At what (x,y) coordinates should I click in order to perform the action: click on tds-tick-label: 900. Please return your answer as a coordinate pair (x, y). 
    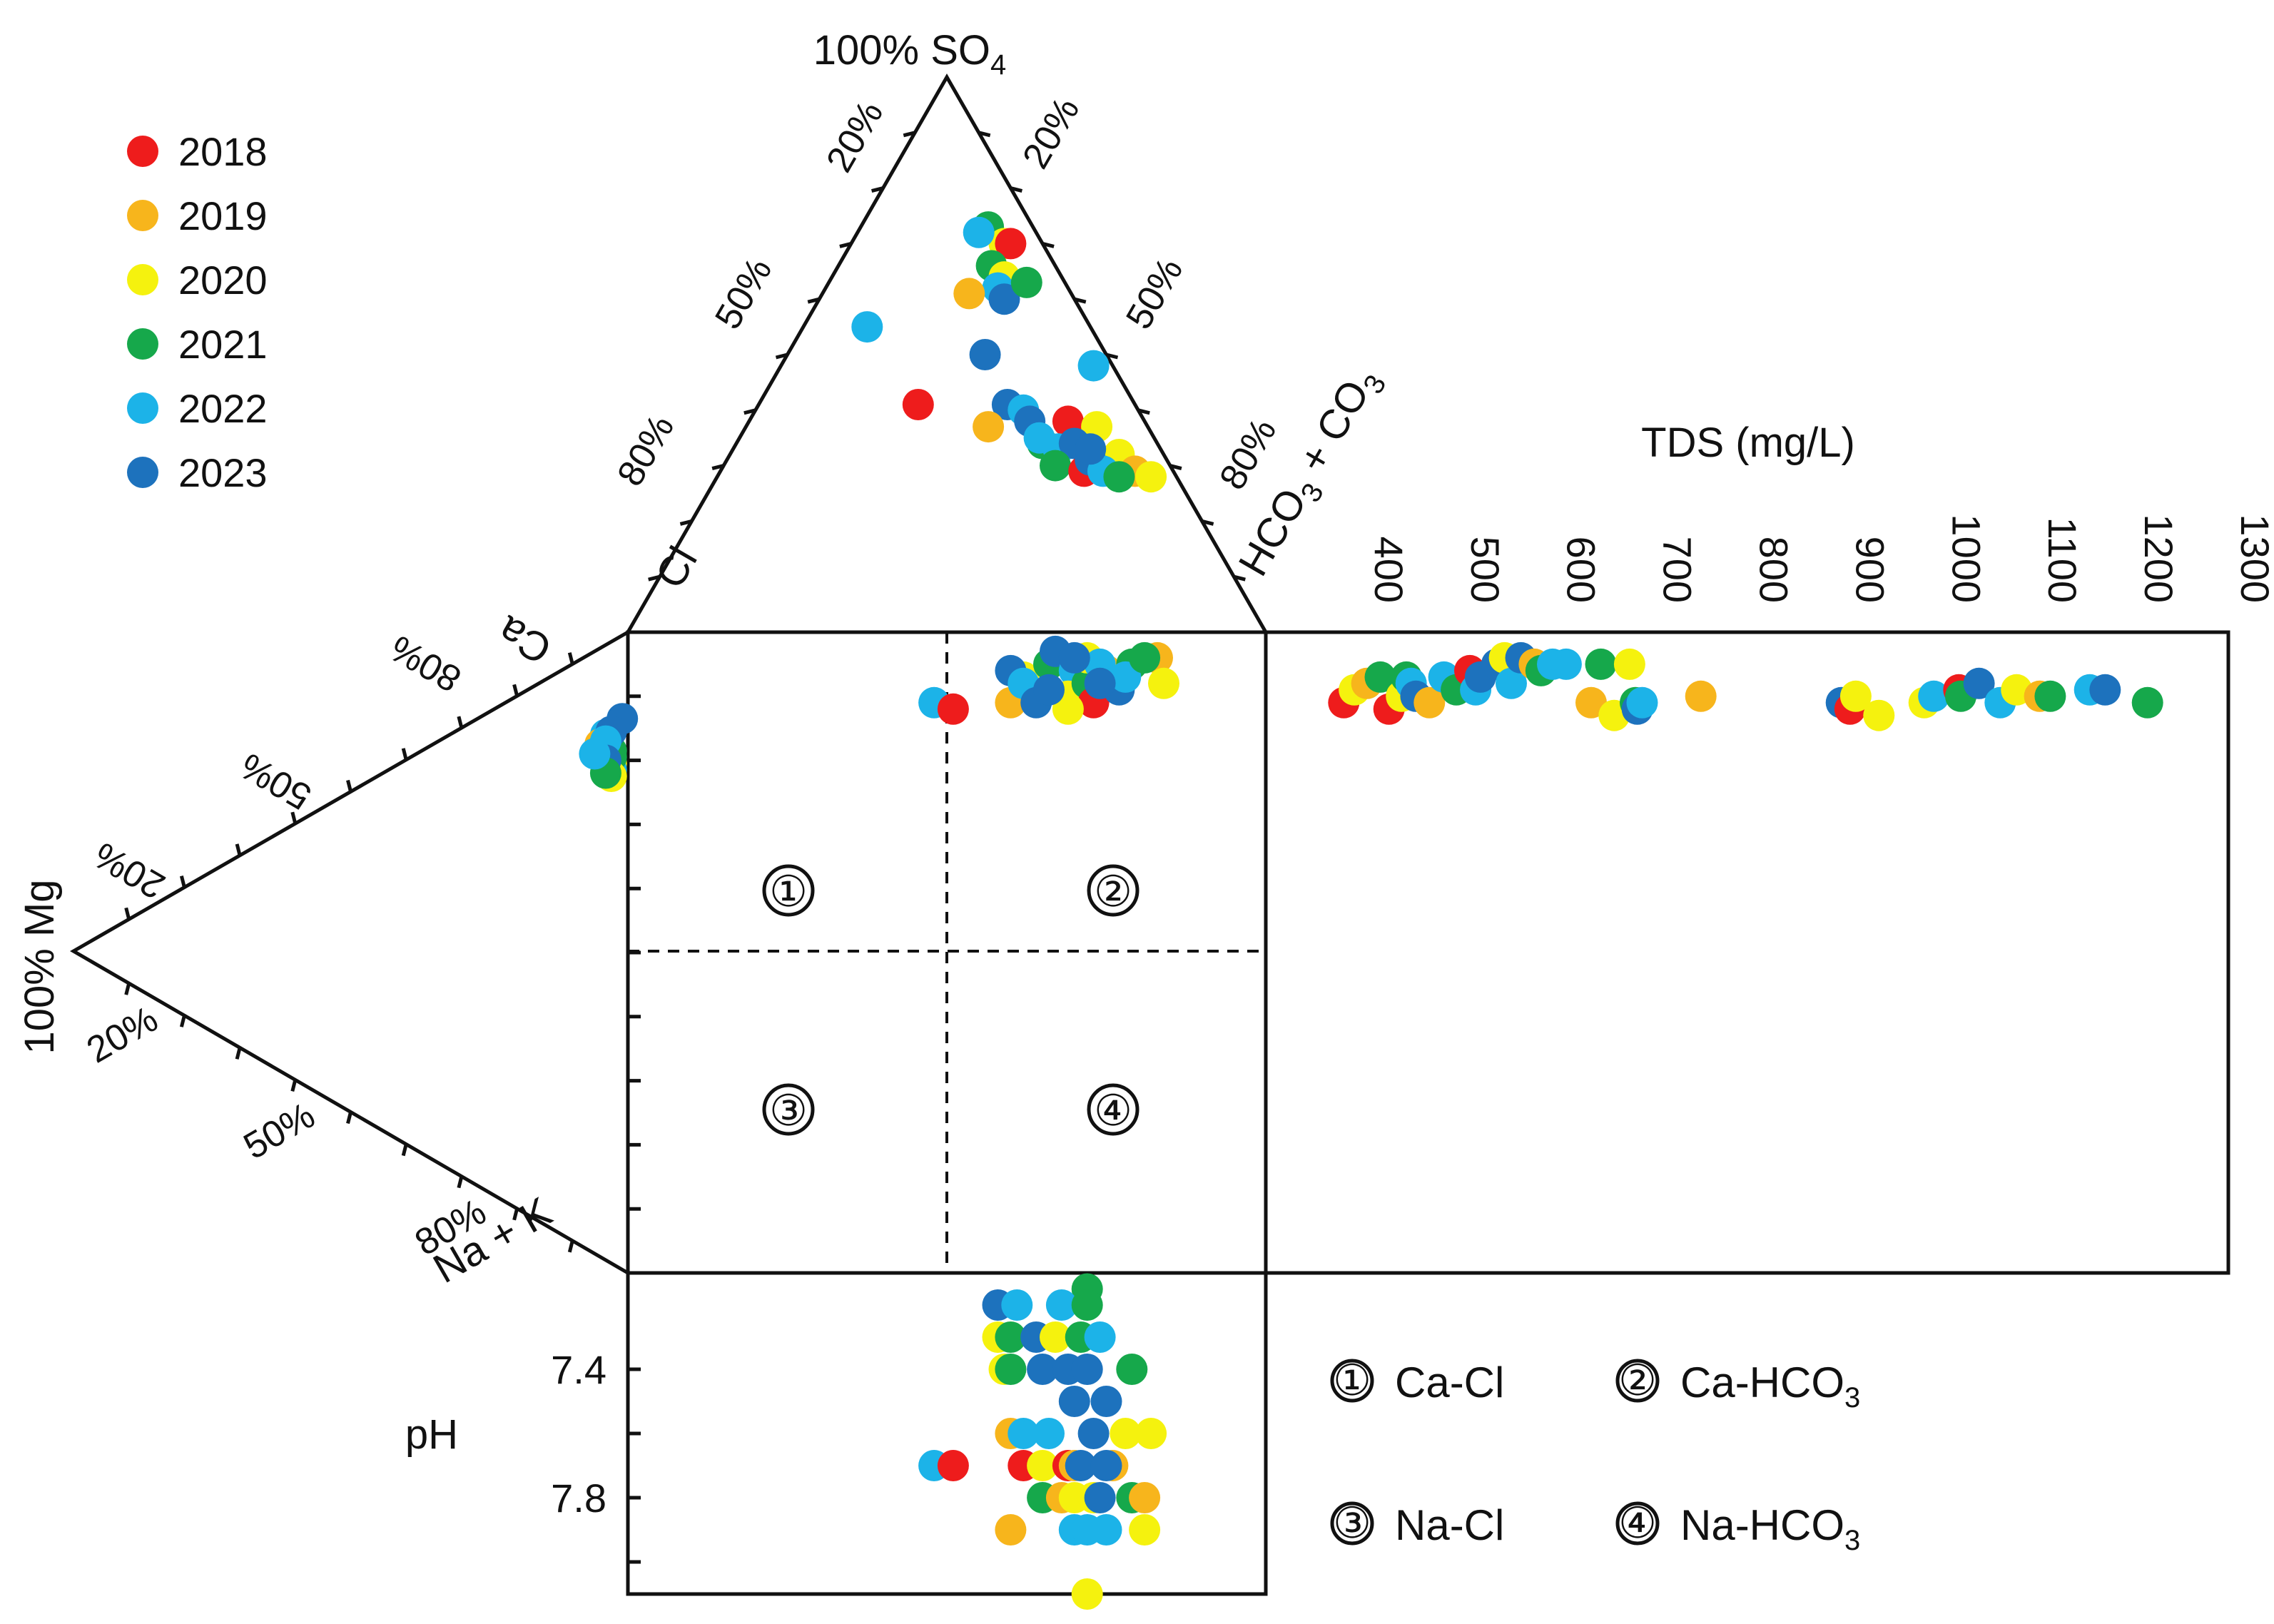
    Looking at the image, I should click on (1870, 570).